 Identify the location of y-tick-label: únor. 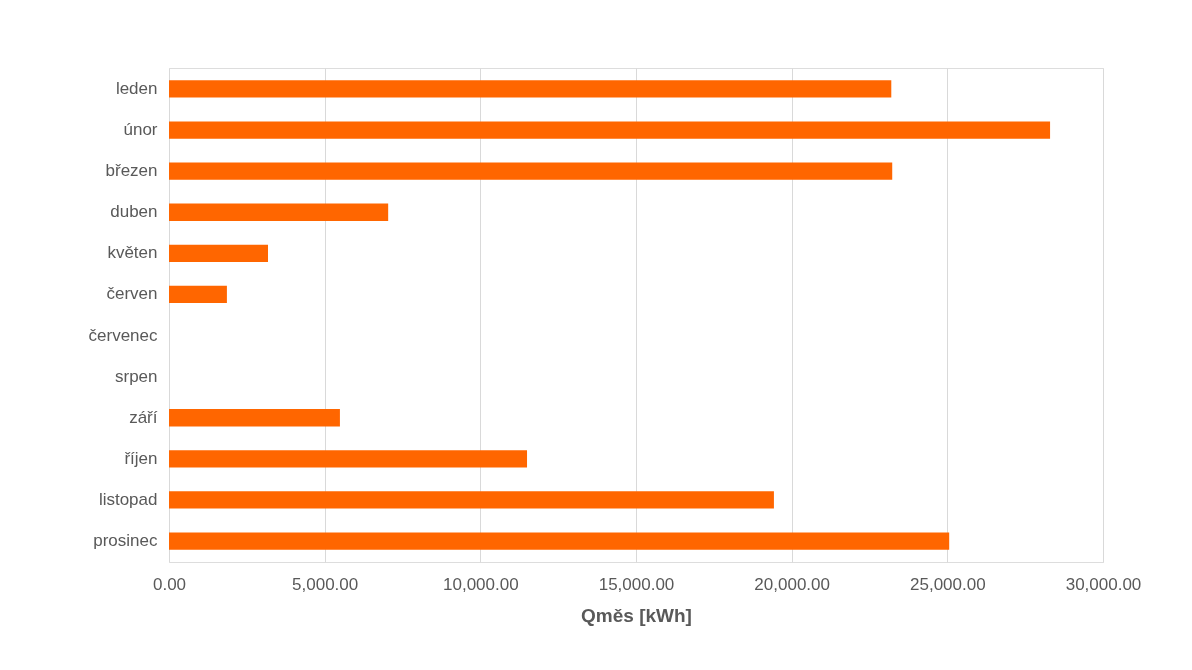
(140, 130).